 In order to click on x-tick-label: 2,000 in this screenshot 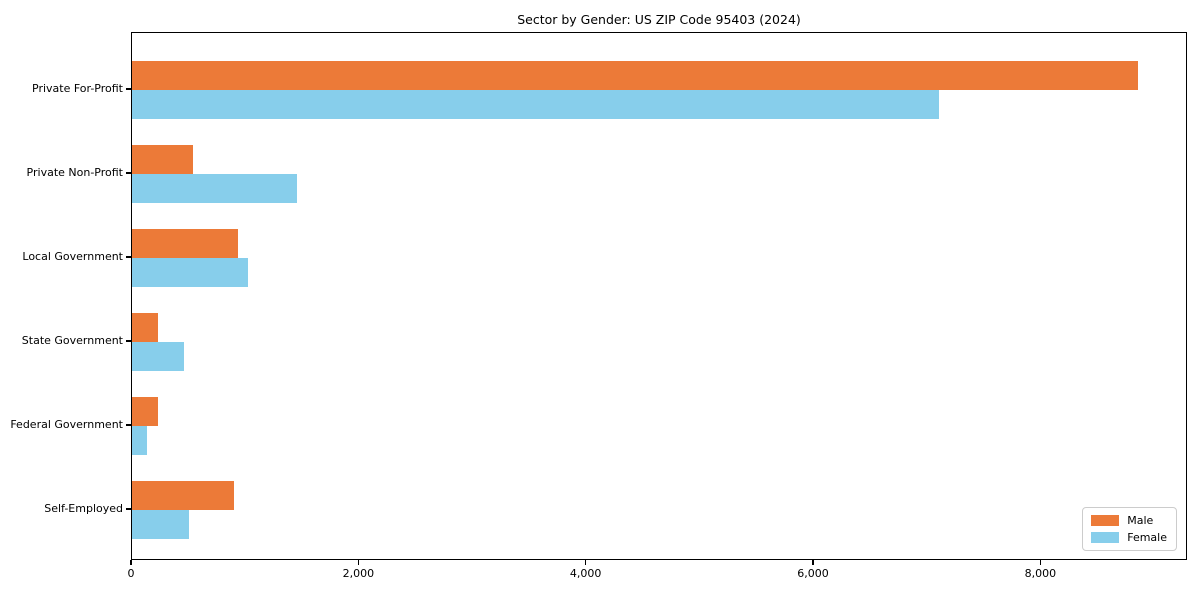, I will do `click(358, 573)`.